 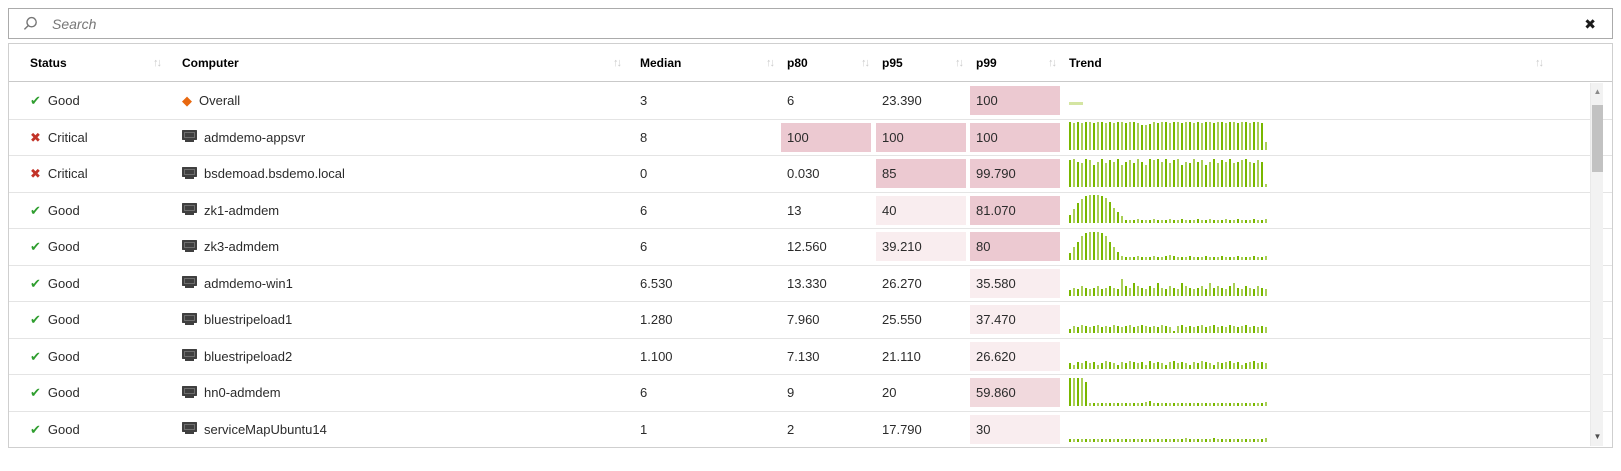 What do you see at coordinates (644, 100) in the screenshot?
I see `median-value: 3` at bounding box center [644, 100].